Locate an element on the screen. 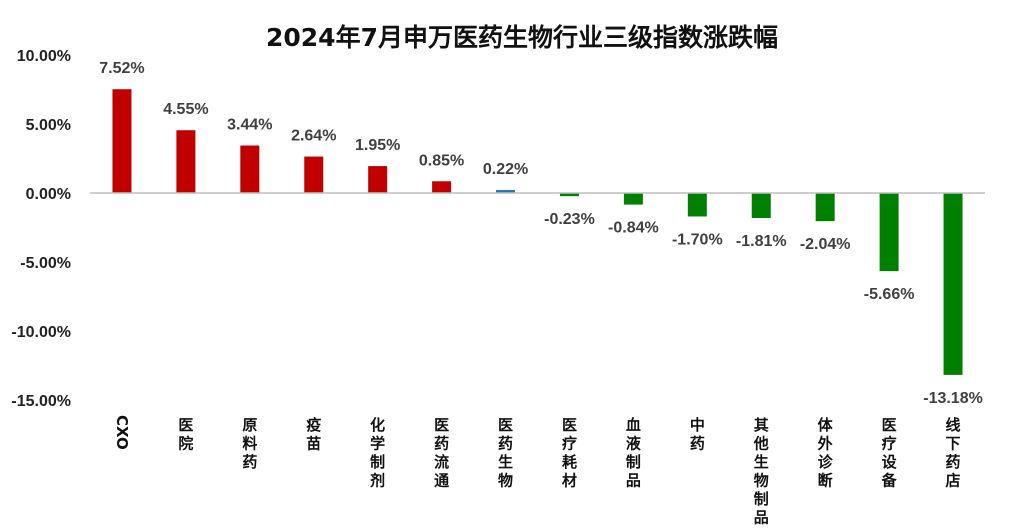 The width and height of the screenshot is (1015, 528). y-axis: 10.00% 5.00% 0.00% -5.00% -10.00% -15.00% is located at coordinates (41, 229).